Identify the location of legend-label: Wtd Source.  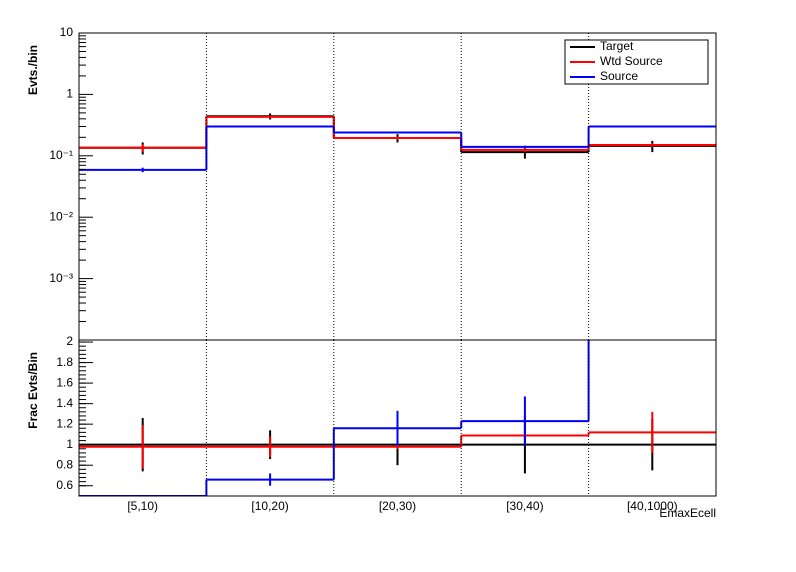
(631, 61).